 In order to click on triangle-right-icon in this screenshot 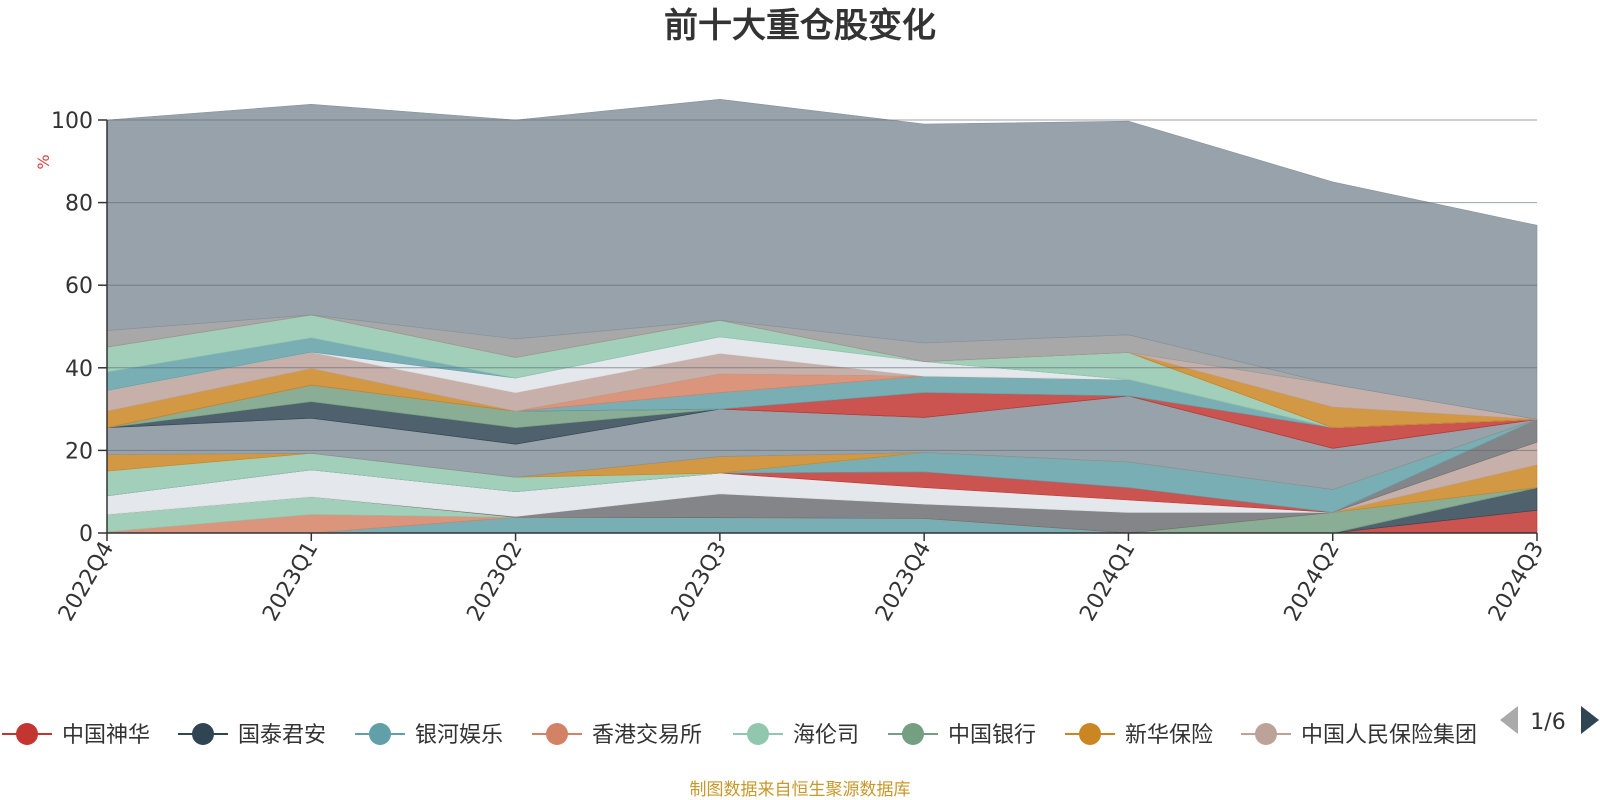, I will do `click(1590, 720)`.